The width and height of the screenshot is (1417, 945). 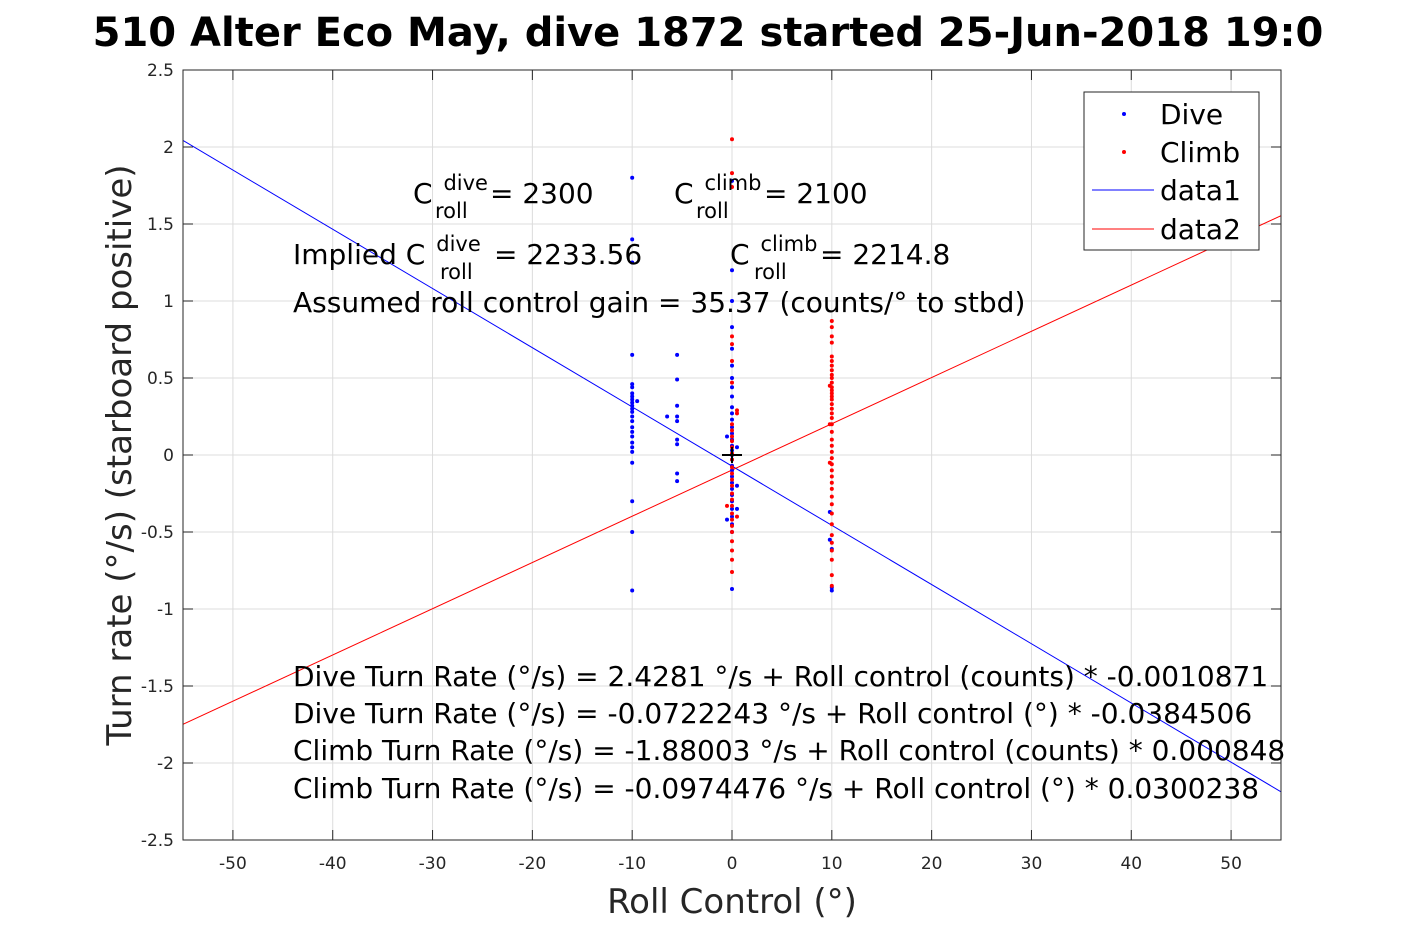 I want to click on y-tick-label: -2.5, so click(x=157, y=841).